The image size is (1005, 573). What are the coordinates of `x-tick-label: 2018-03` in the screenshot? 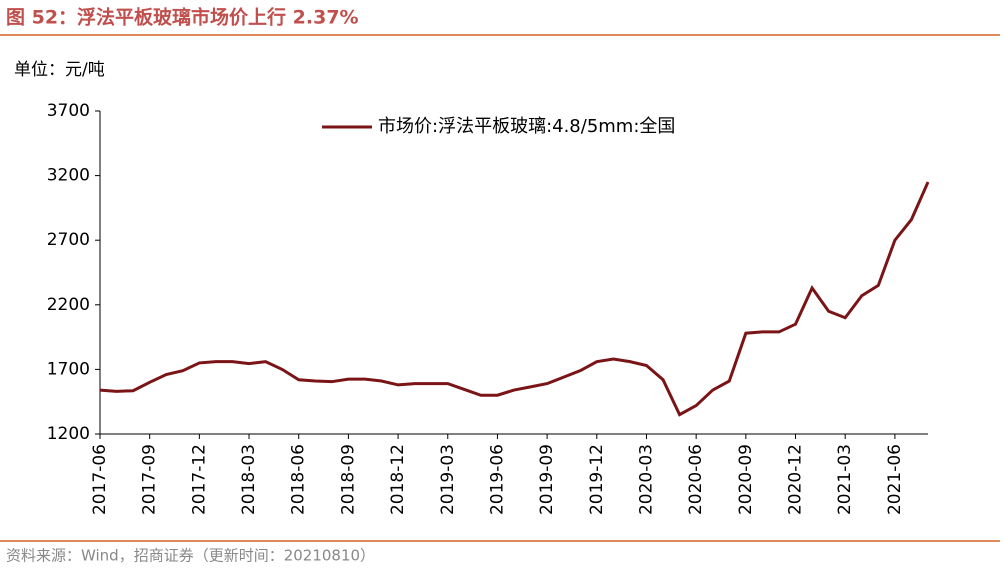 It's located at (249, 479).